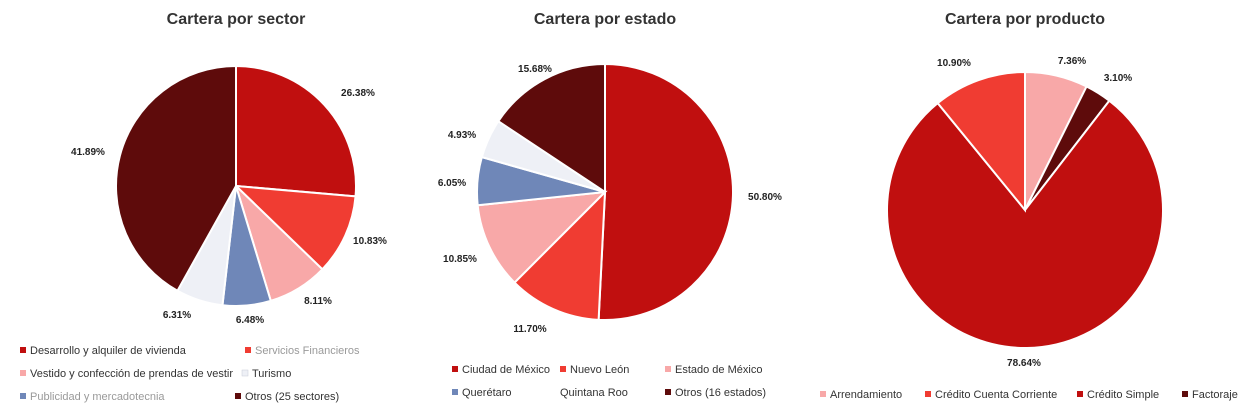 Image resolution: width=1241 pixels, height=414 pixels. Describe the element at coordinates (292, 397) in the screenshot. I see `legend-label: Otros (25 sectores)` at that location.